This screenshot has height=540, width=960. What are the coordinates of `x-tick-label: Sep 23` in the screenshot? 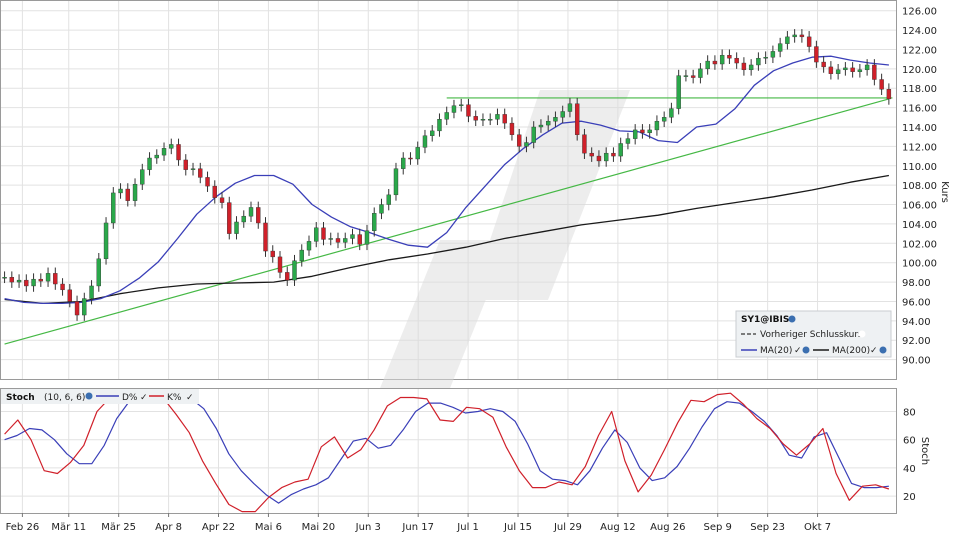 It's located at (767, 527).